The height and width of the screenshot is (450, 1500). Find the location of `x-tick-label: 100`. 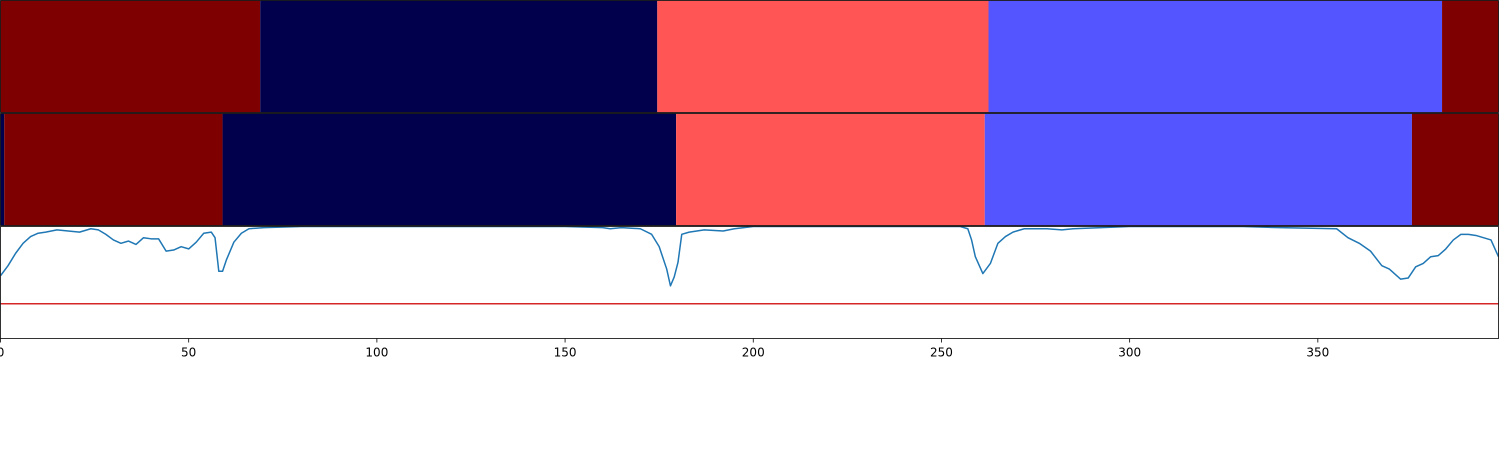

x-tick-label: 100 is located at coordinates (376, 353).